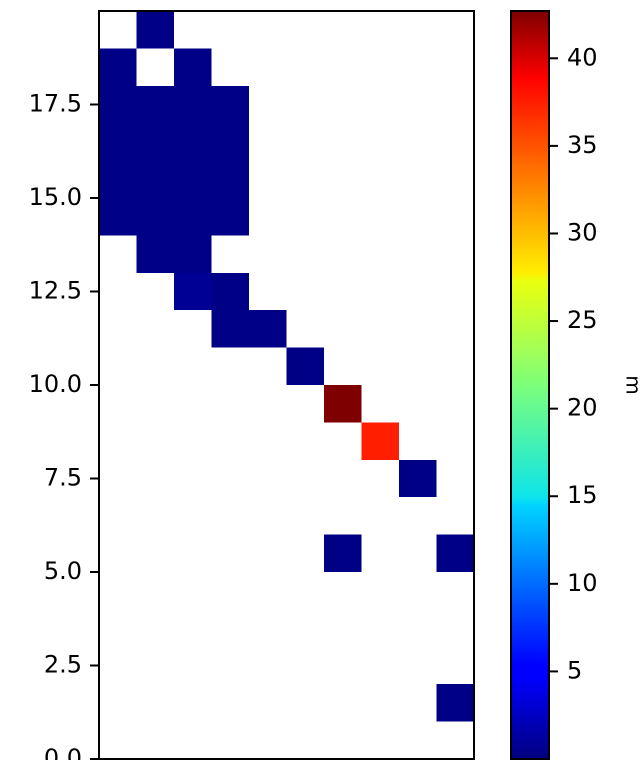 This screenshot has height=760, width=641. Describe the element at coordinates (64, 425) in the screenshot. I see `y-axis: 0.0 2.5 5.0 7.5 10.0 12.5 15.0 17.5` at that location.